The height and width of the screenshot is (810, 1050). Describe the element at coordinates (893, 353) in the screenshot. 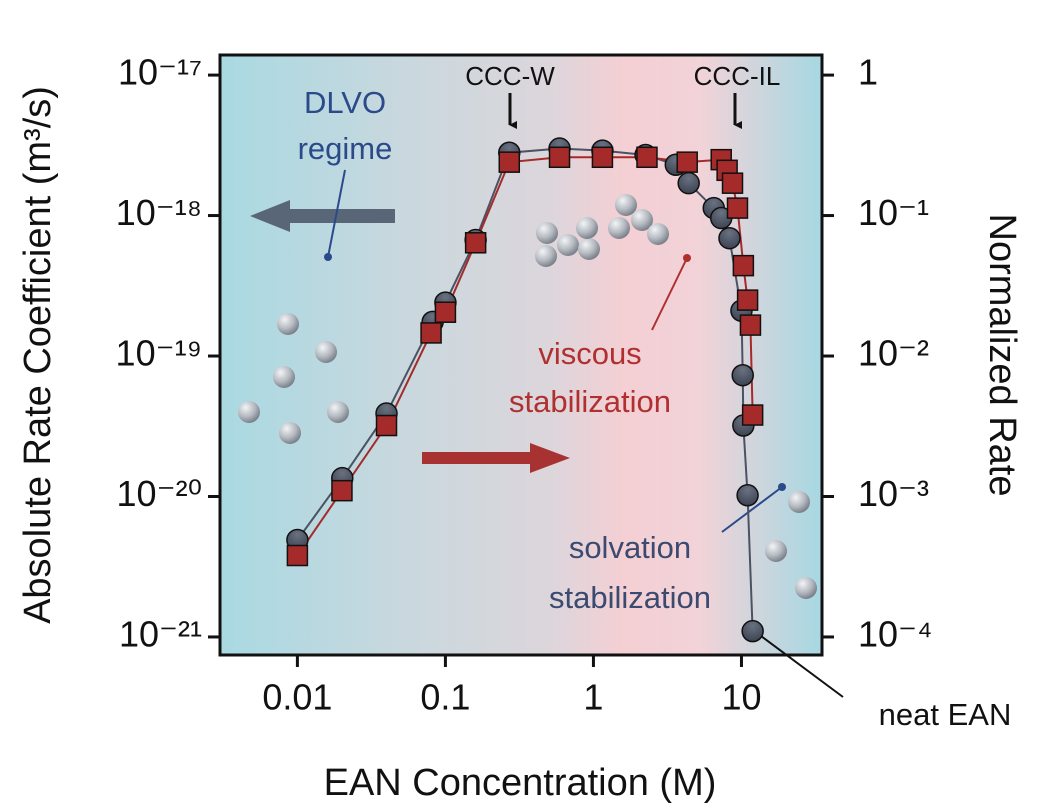

I see `y2-tick-label: 10⁻²` at that location.